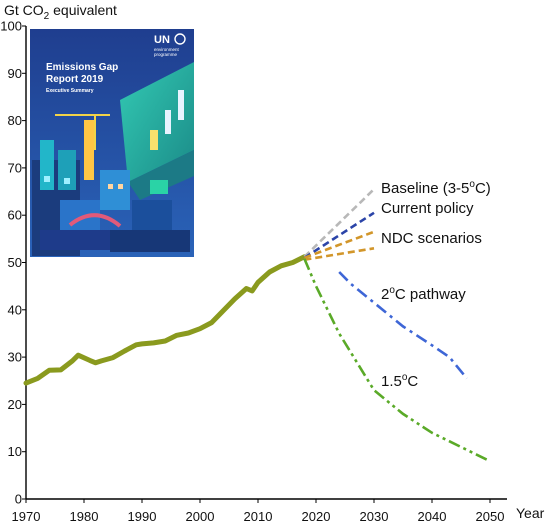 Image resolution: width=550 pixels, height=531 pixels. I want to click on x-tick-label: 2040, so click(432, 516).